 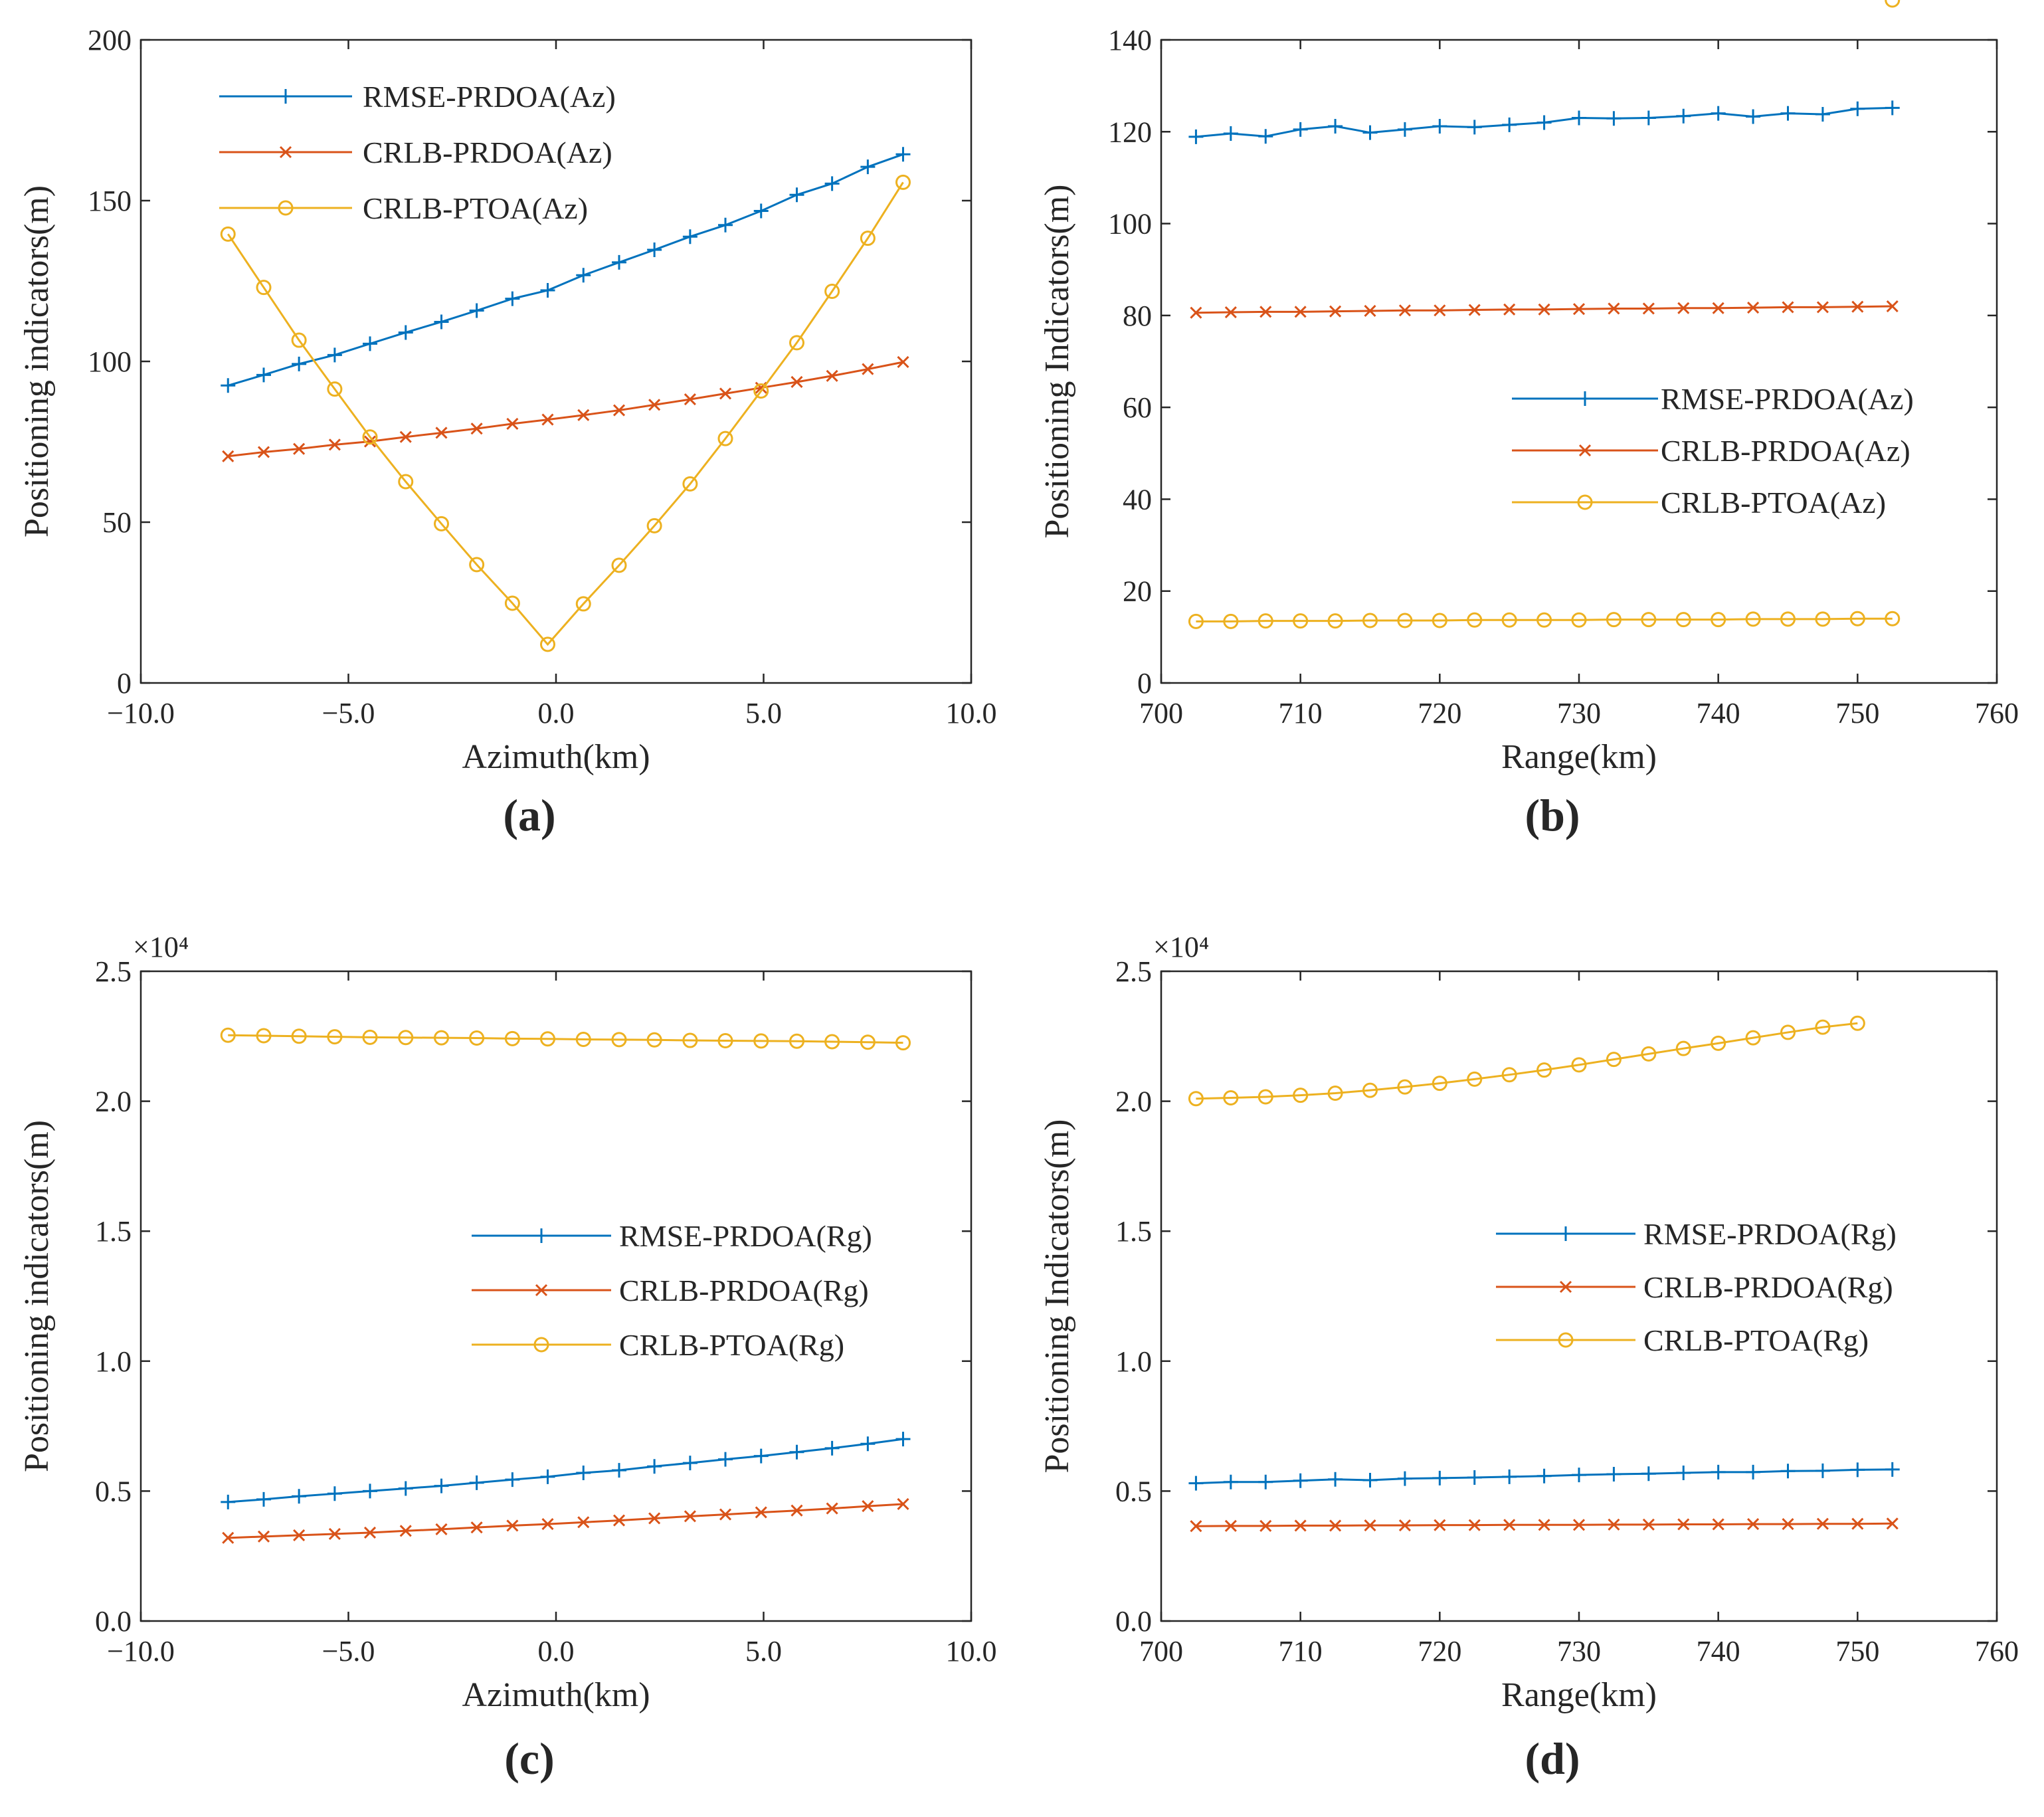 What do you see at coordinates (1682, 1340) in the screenshot?
I see `legend-entry: CRLB-PTOA(Rg)` at bounding box center [1682, 1340].